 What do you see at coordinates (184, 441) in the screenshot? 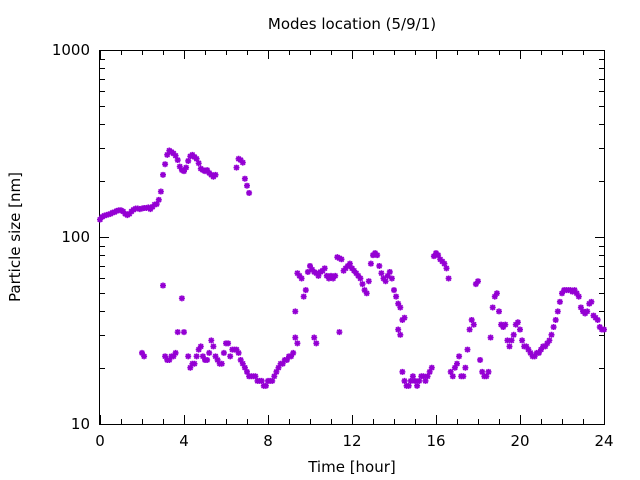
I see `x-tick-label: 4` at bounding box center [184, 441].